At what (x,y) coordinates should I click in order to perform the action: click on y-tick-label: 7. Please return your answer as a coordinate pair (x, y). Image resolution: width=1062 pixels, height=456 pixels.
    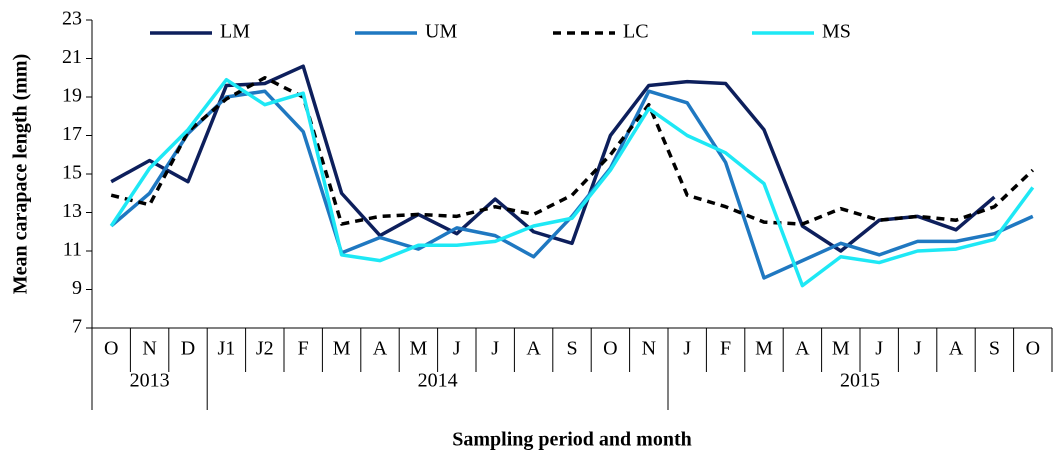
    Looking at the image, I should click on (77, 327).